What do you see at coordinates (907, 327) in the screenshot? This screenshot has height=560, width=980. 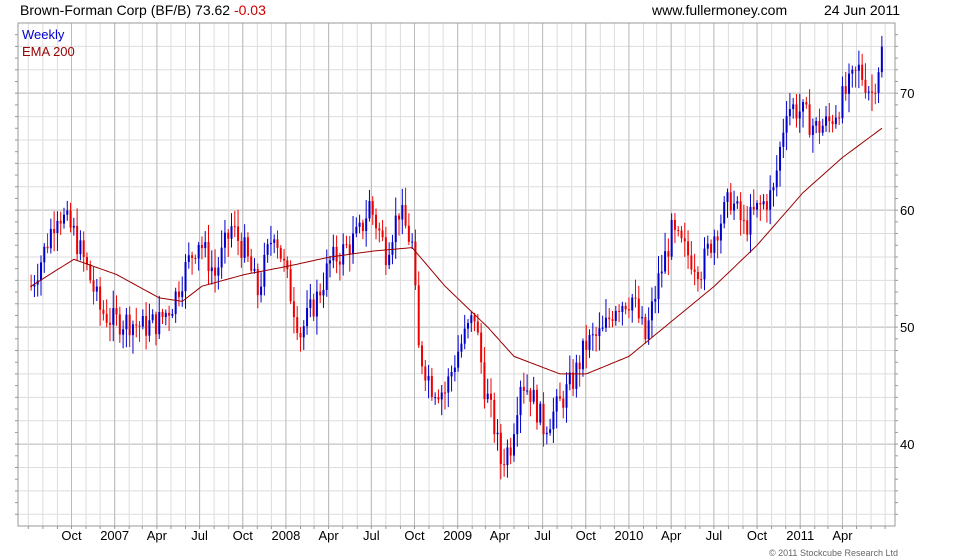 I see `y-tick-label: 50` at bounding box center [907, 327].